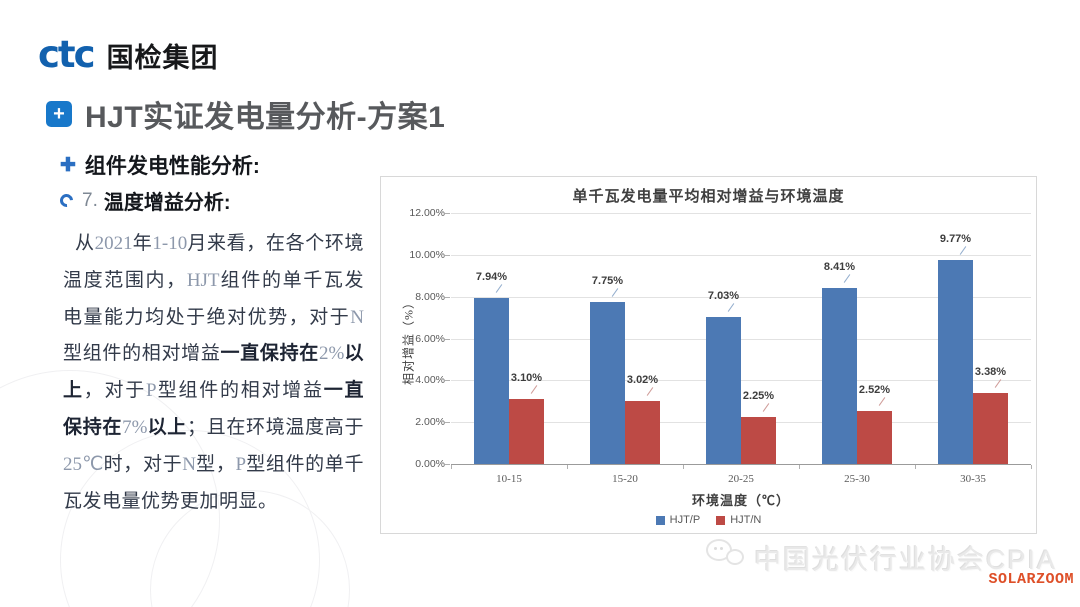 The height and width of the screenshot is (607, 1080). I want to click on plus-square-icon: +, so click(59, 114).